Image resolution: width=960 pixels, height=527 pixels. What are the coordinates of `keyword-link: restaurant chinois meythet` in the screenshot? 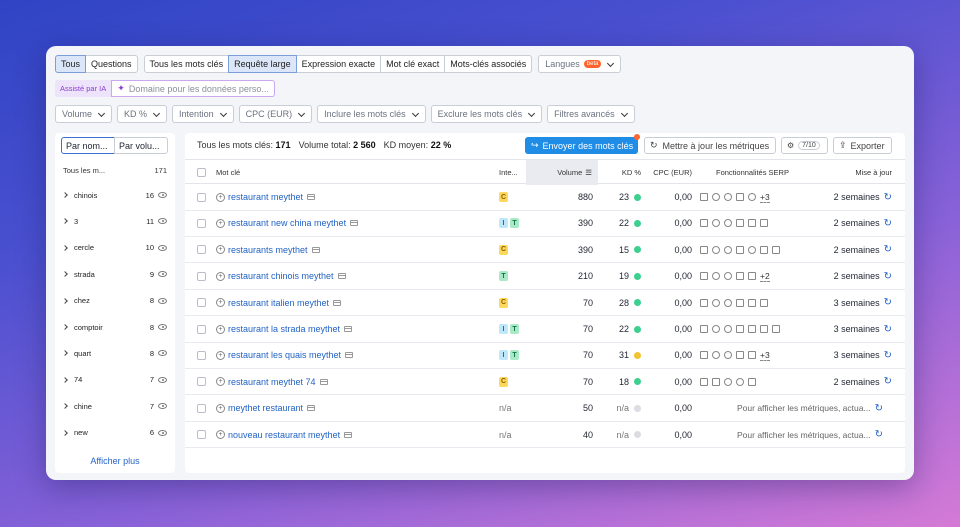 It's located at (281, 276).